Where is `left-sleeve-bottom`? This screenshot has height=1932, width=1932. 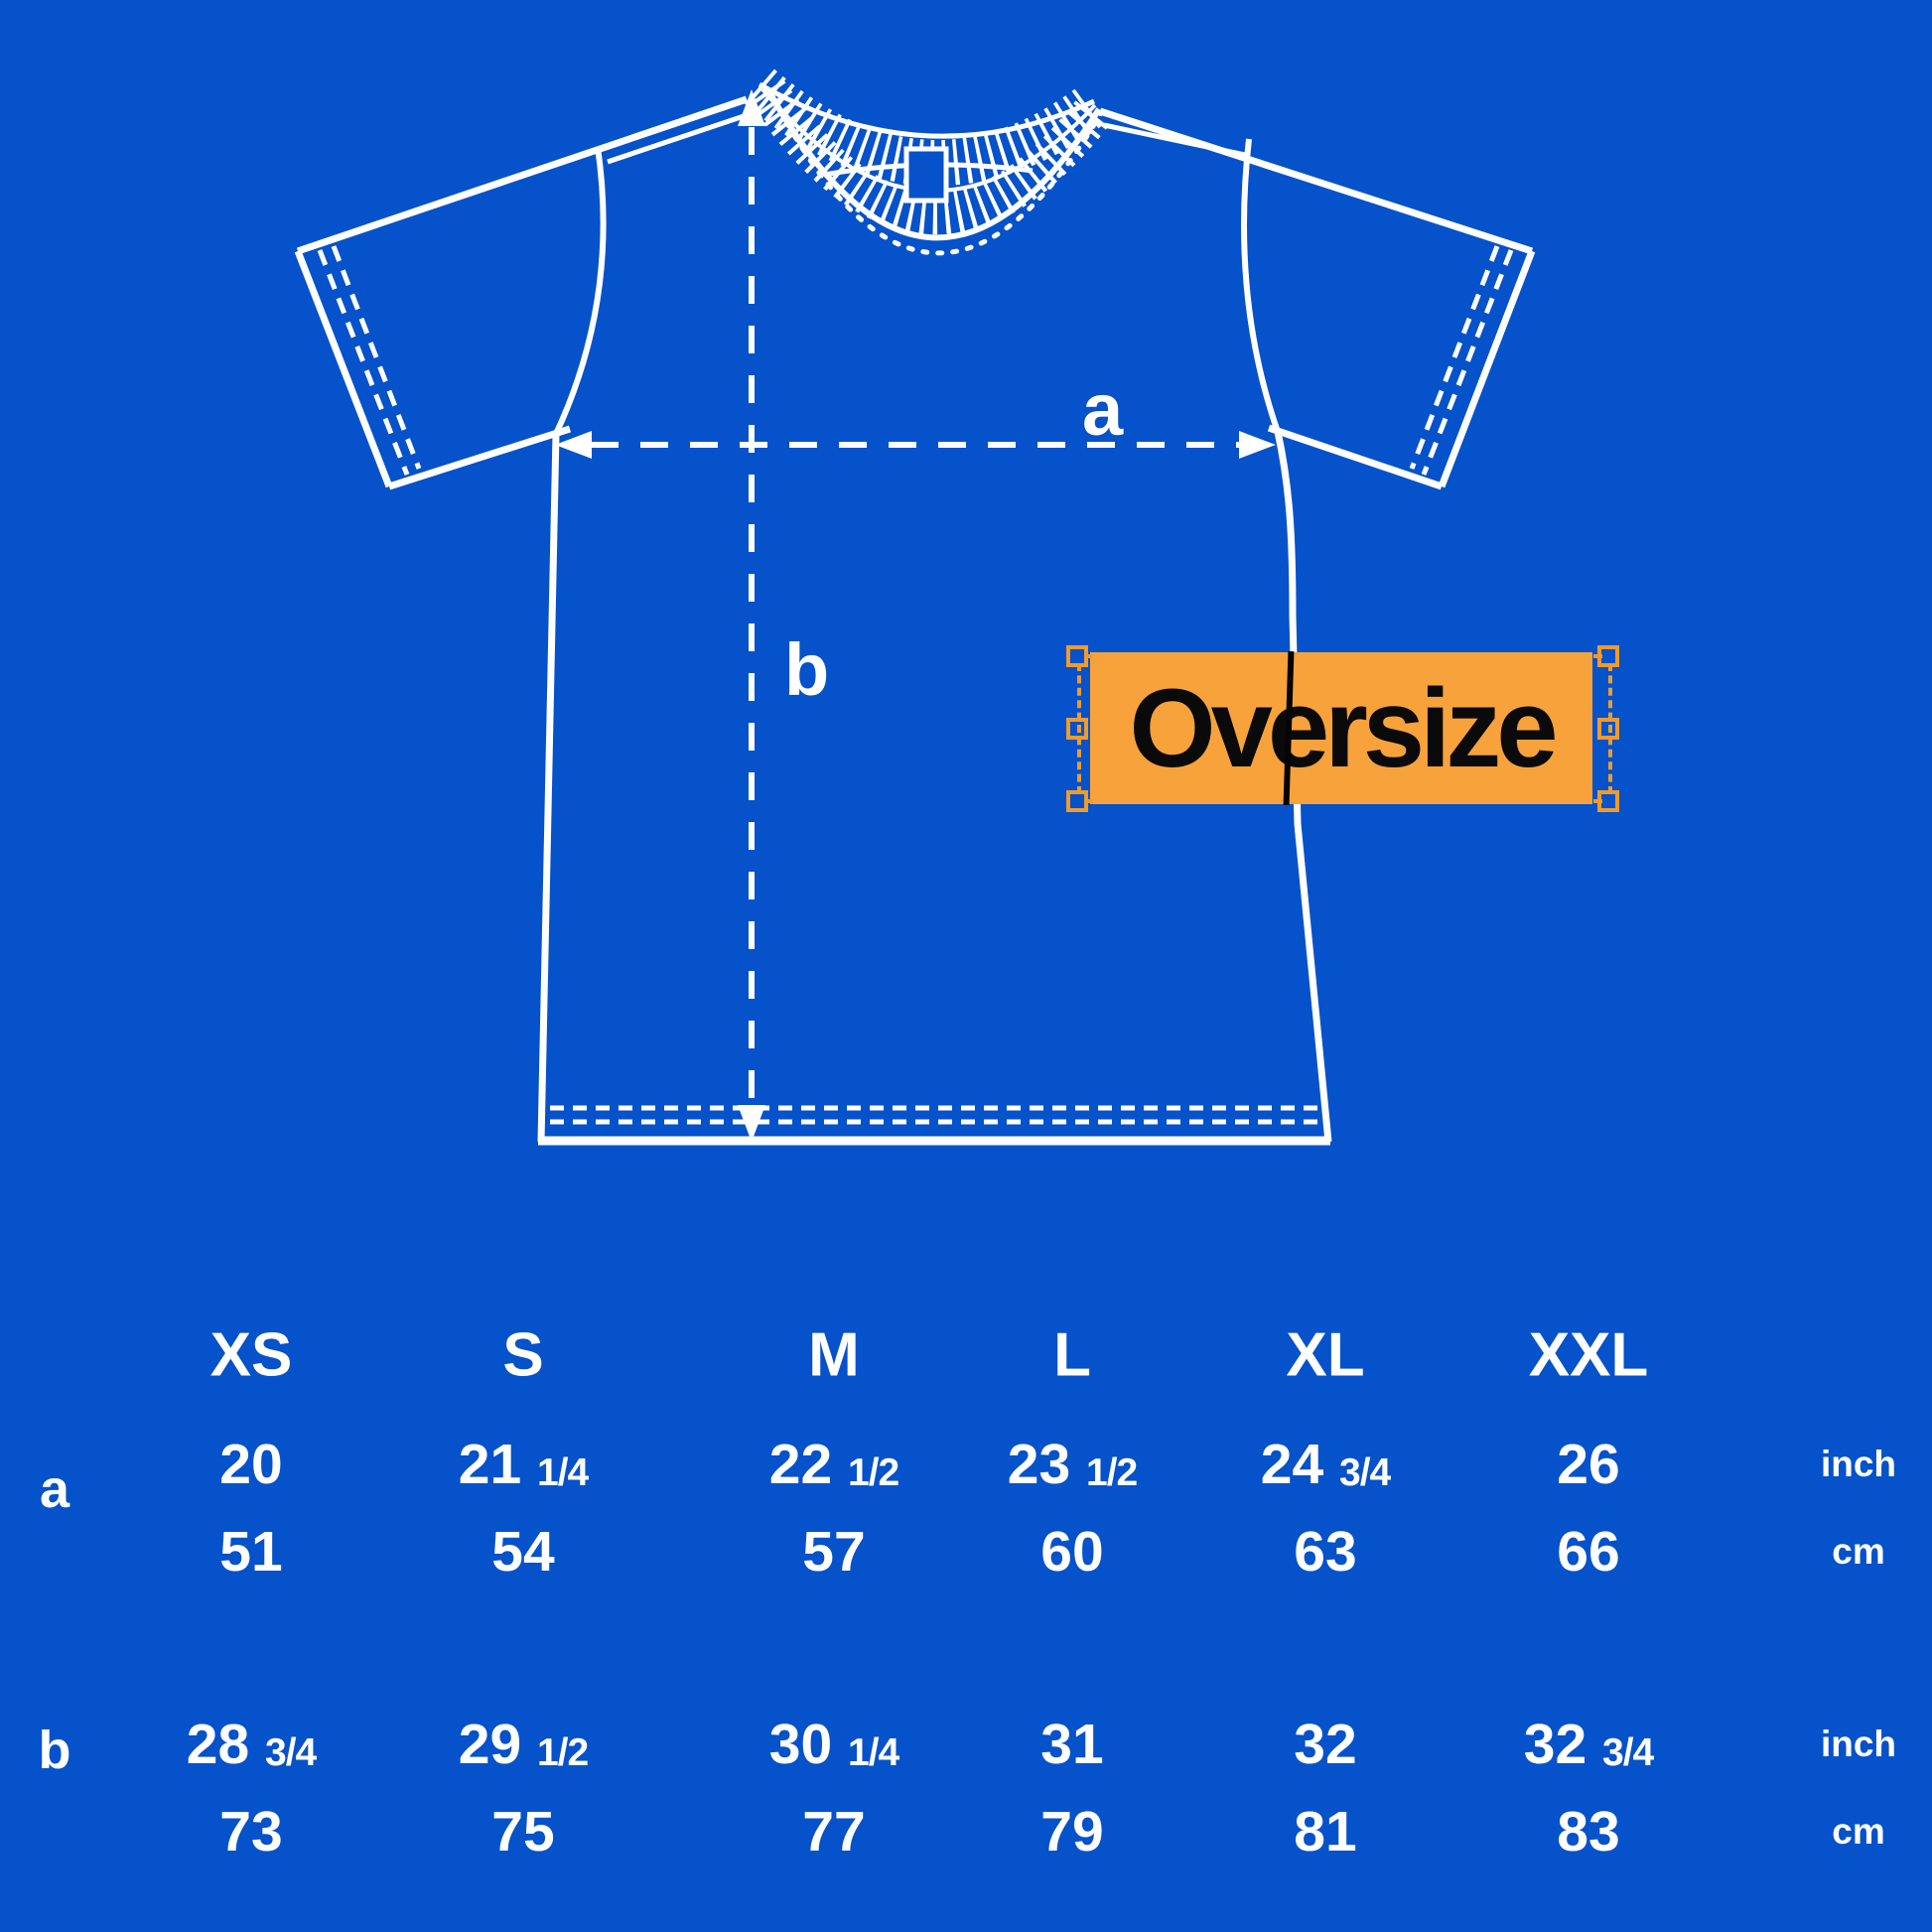
left-sleeve-bottom is located at coordinates (480, 458).